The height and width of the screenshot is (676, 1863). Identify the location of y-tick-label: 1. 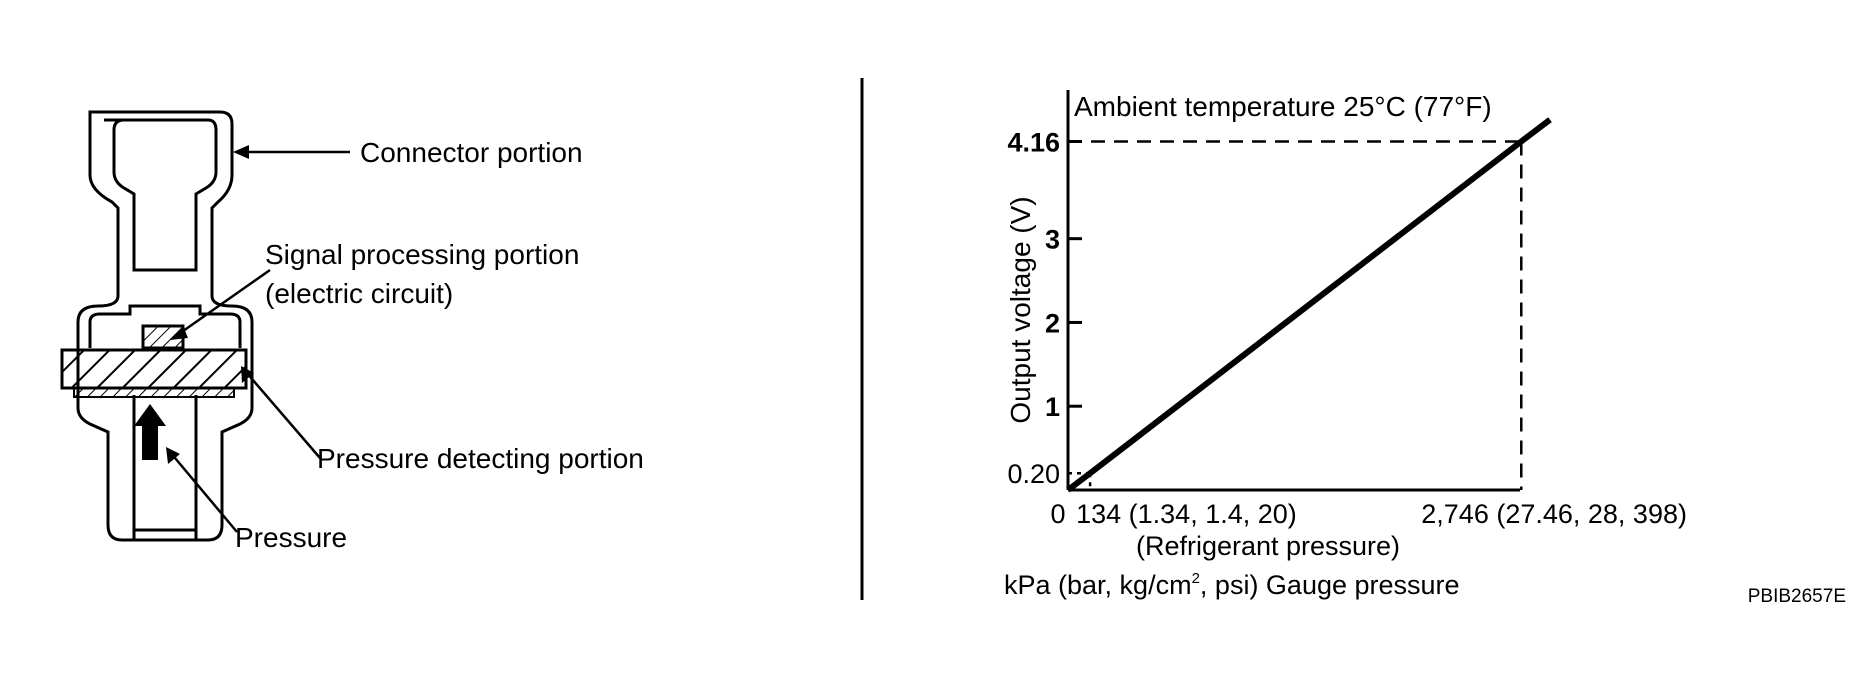
(1052, 407).